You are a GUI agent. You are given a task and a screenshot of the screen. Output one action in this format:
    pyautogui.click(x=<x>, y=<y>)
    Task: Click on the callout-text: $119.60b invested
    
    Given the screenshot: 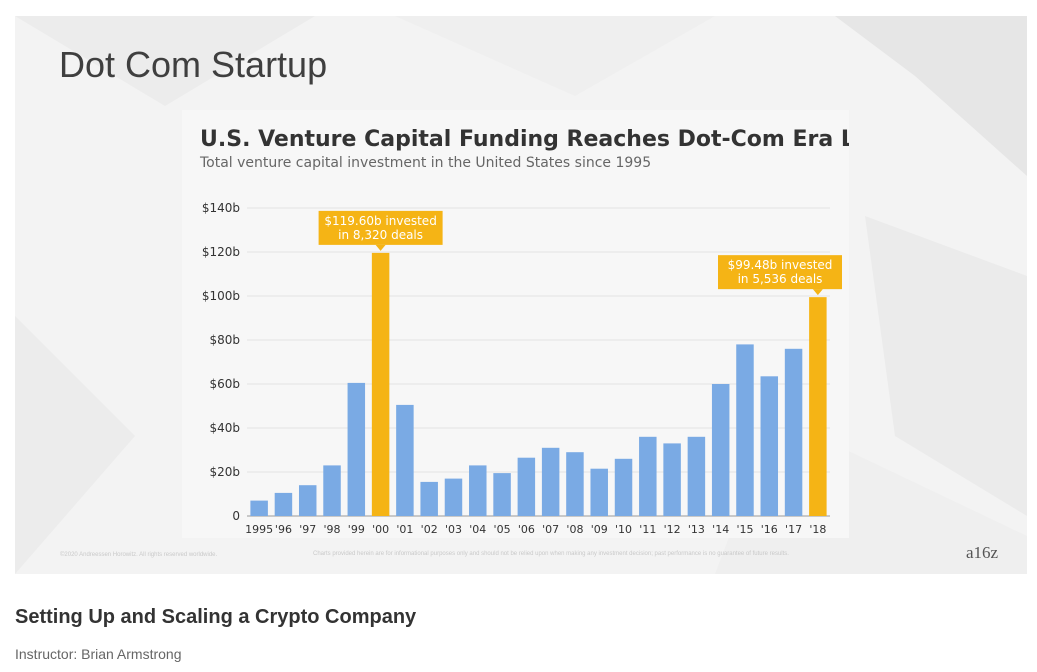 What is the action you would take?
    pyautogui.click(x=380, y=221)
    